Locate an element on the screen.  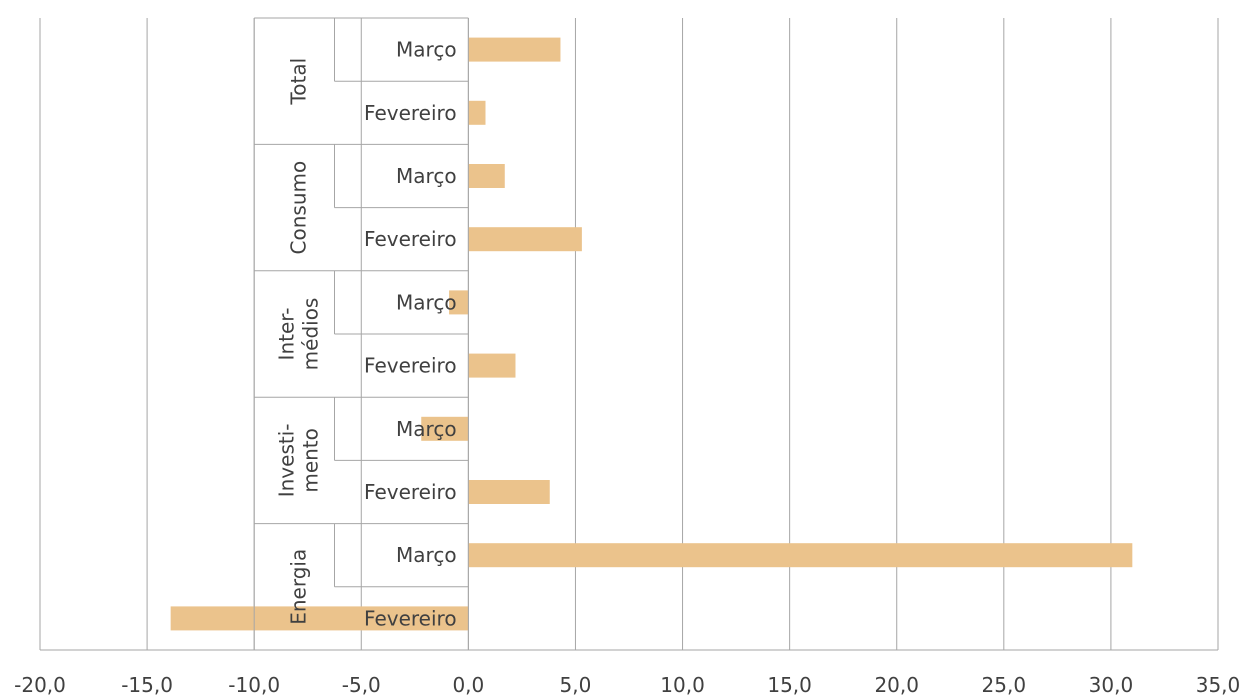
x-tick-label: -20,0 is located at coordinates (40, 685).